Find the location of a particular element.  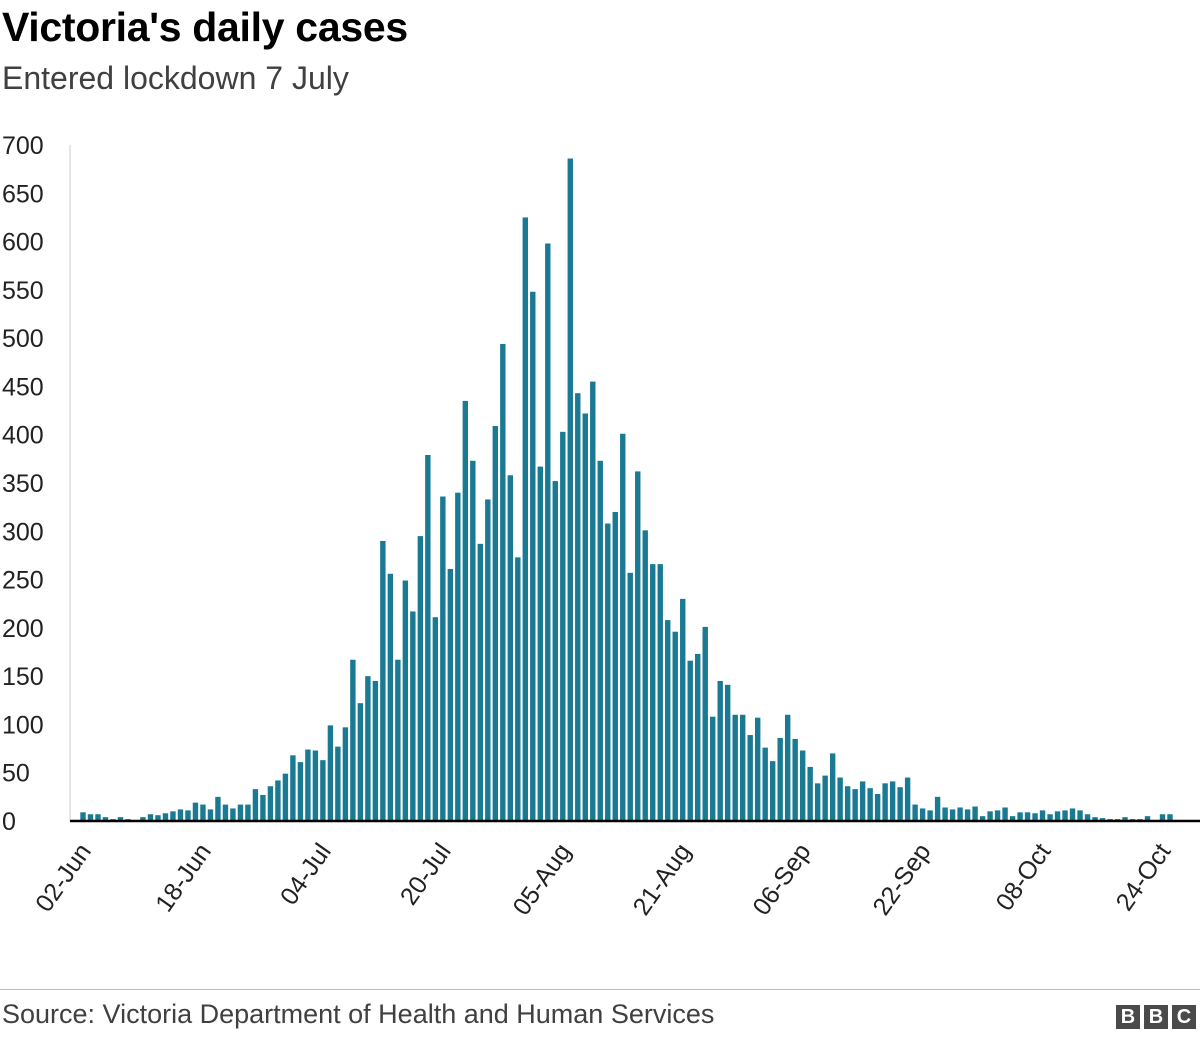

y-tick-label: 450 is located at coordinates (23, 387).